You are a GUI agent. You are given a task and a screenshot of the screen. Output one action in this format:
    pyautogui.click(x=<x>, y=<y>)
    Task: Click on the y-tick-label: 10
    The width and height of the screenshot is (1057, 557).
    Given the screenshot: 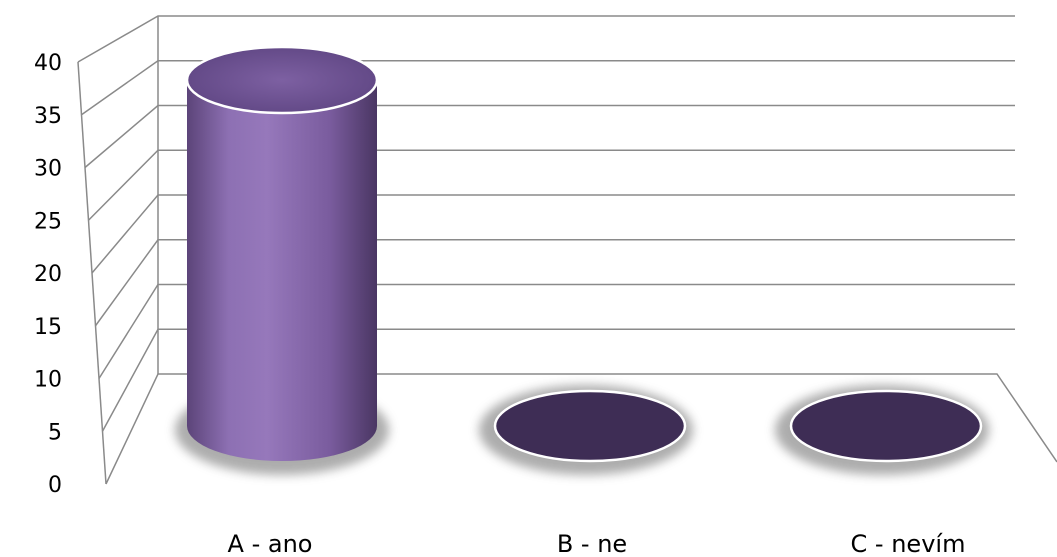 What is the action you would take?
    pyautogui.click(x=48, y=380)
    